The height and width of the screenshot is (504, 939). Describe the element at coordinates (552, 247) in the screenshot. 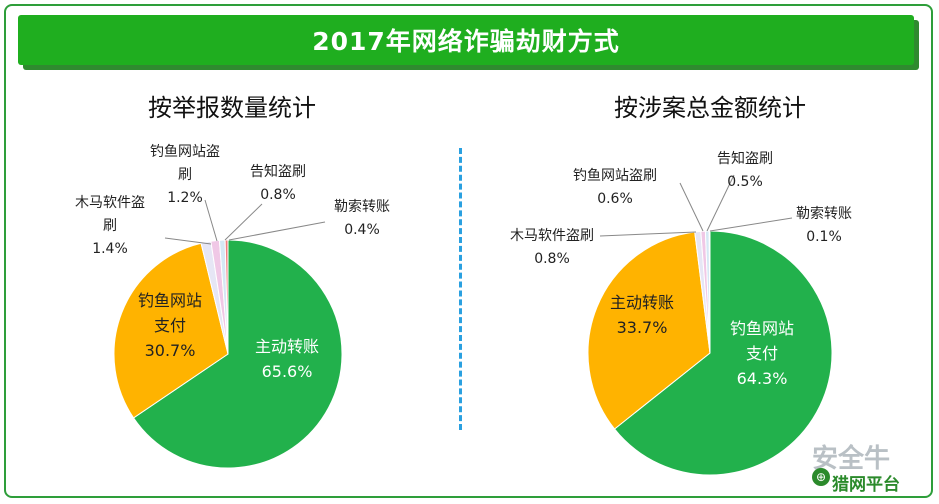

I see `pie-1-label-2: 木马软件盗刷 0.8%` at that location.